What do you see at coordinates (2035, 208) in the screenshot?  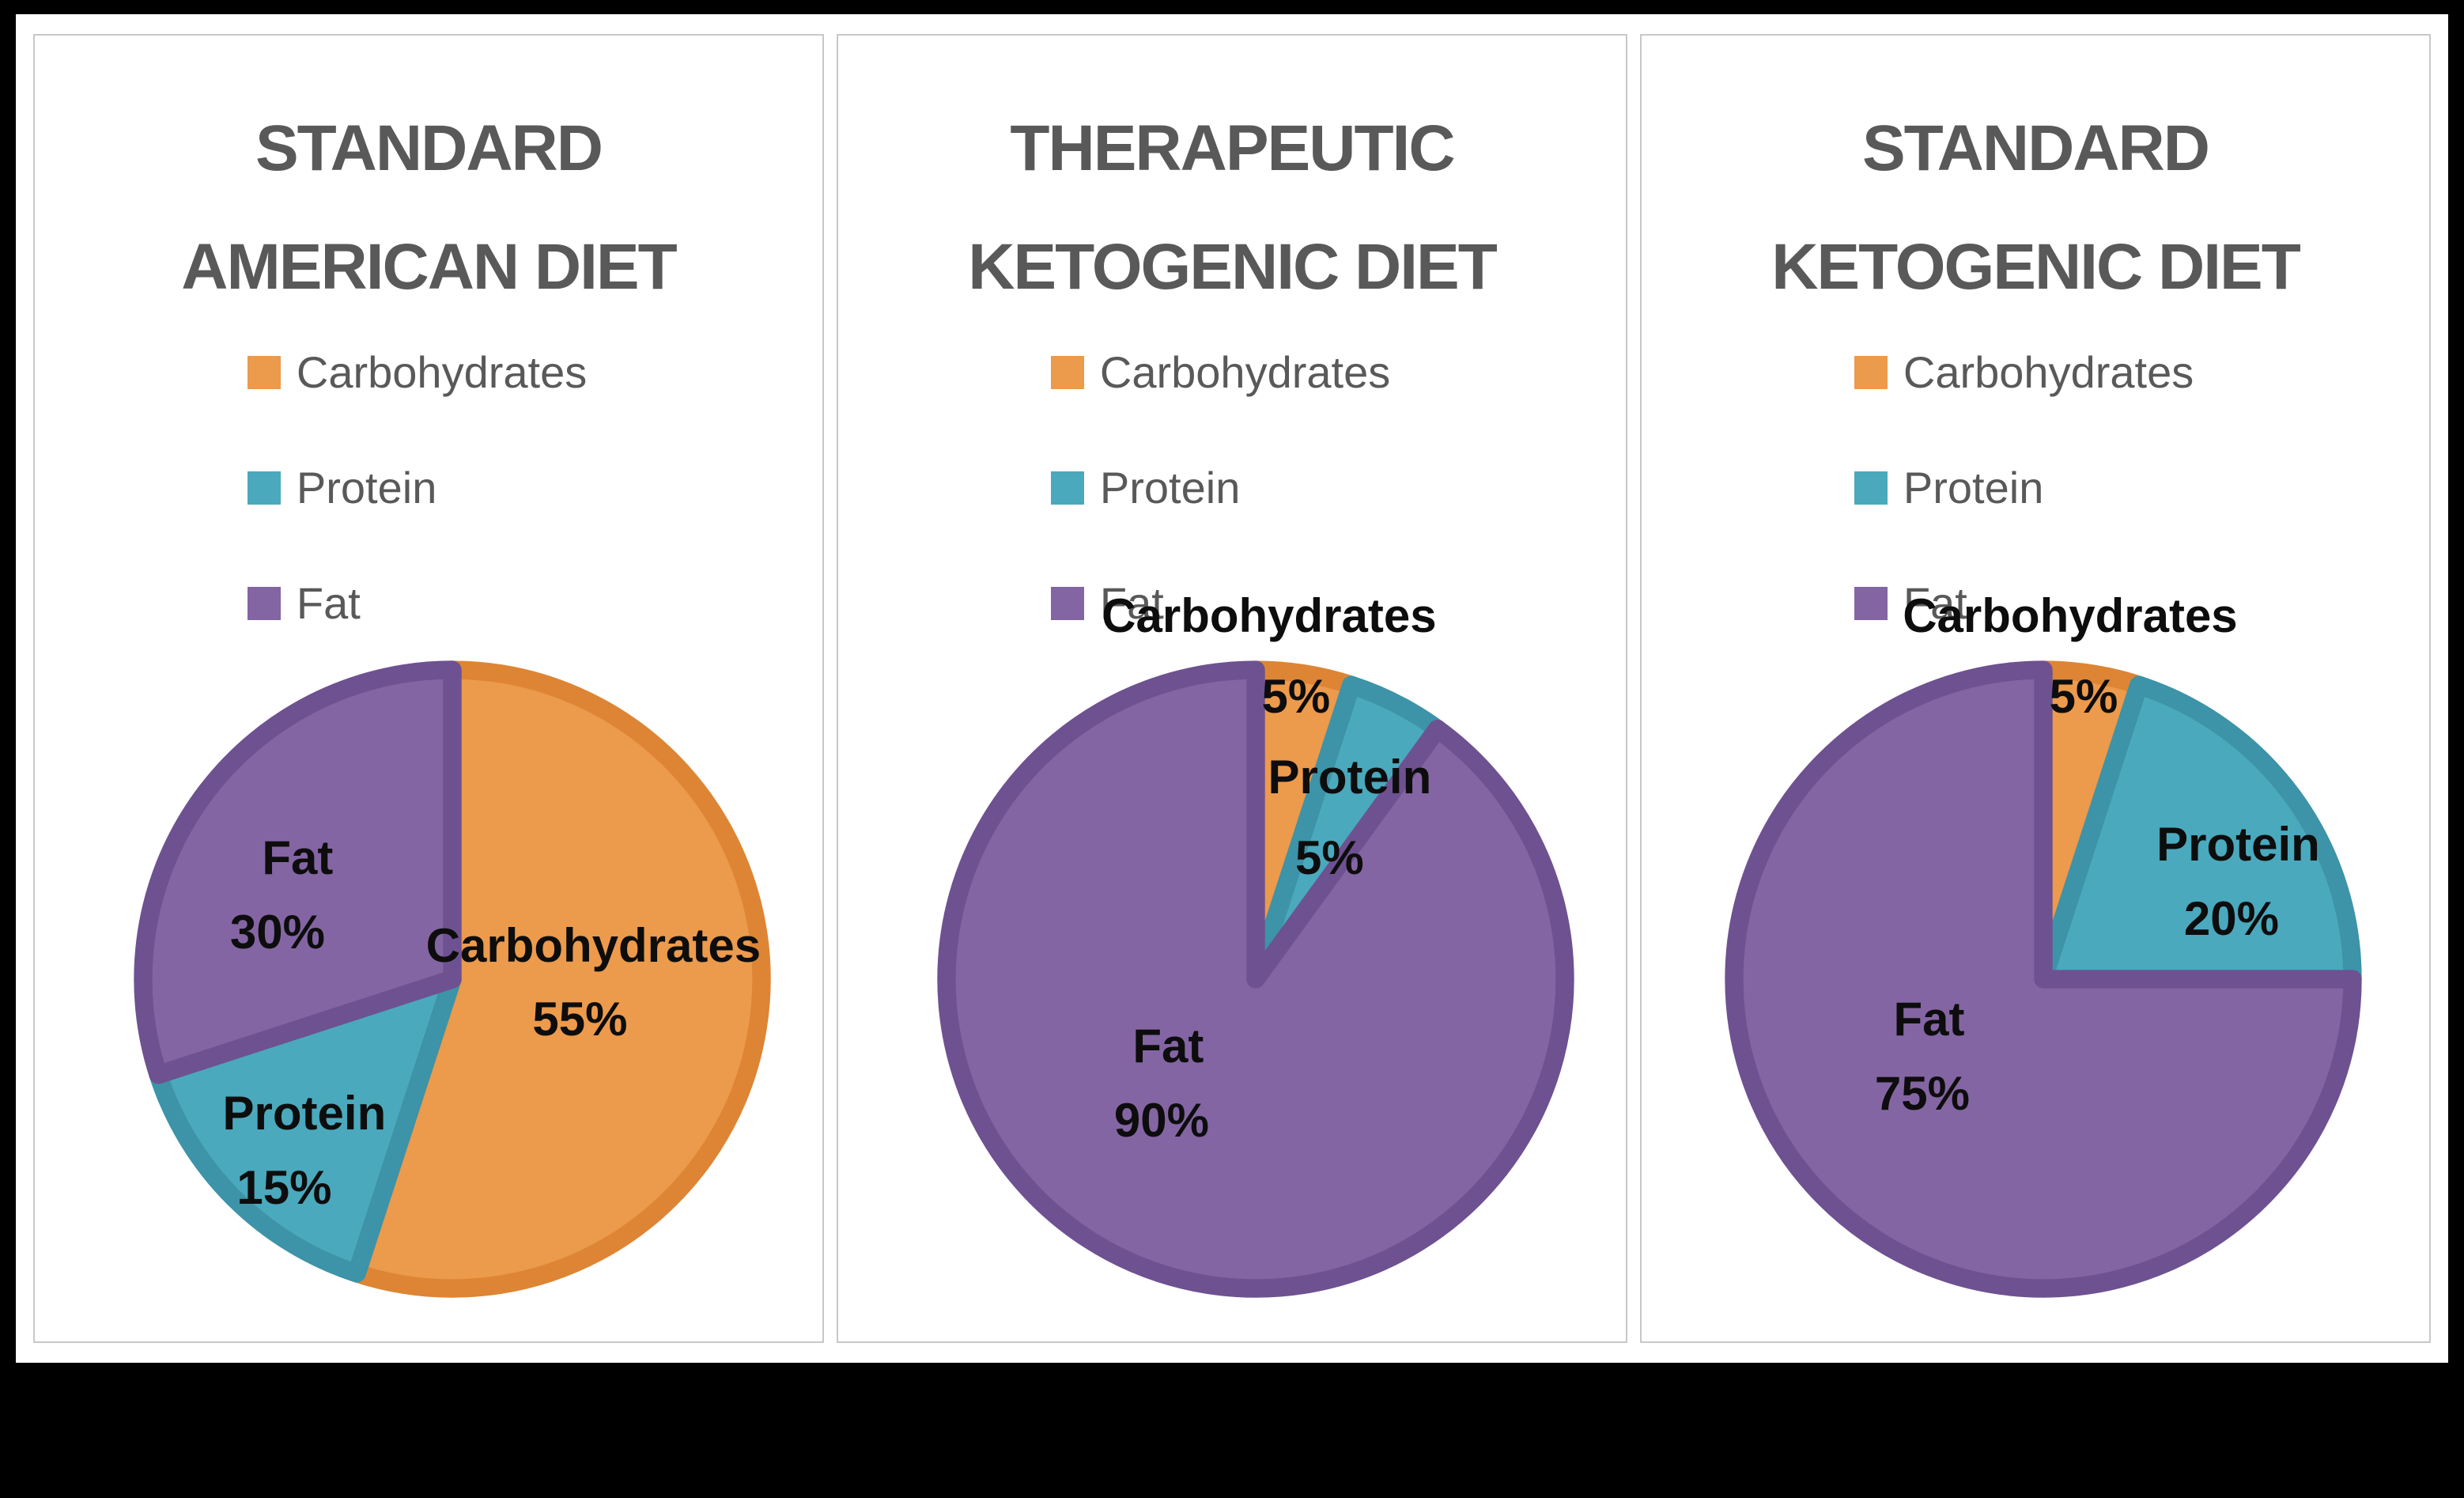 I see `chart-title: STANDARD KETOGENIC DIET` at bounding box center [2035, 208].